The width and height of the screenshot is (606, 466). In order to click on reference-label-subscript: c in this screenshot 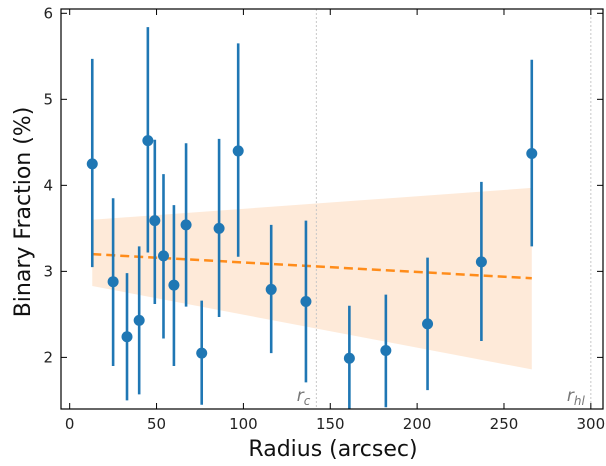, I will do `click(307, 401)`.